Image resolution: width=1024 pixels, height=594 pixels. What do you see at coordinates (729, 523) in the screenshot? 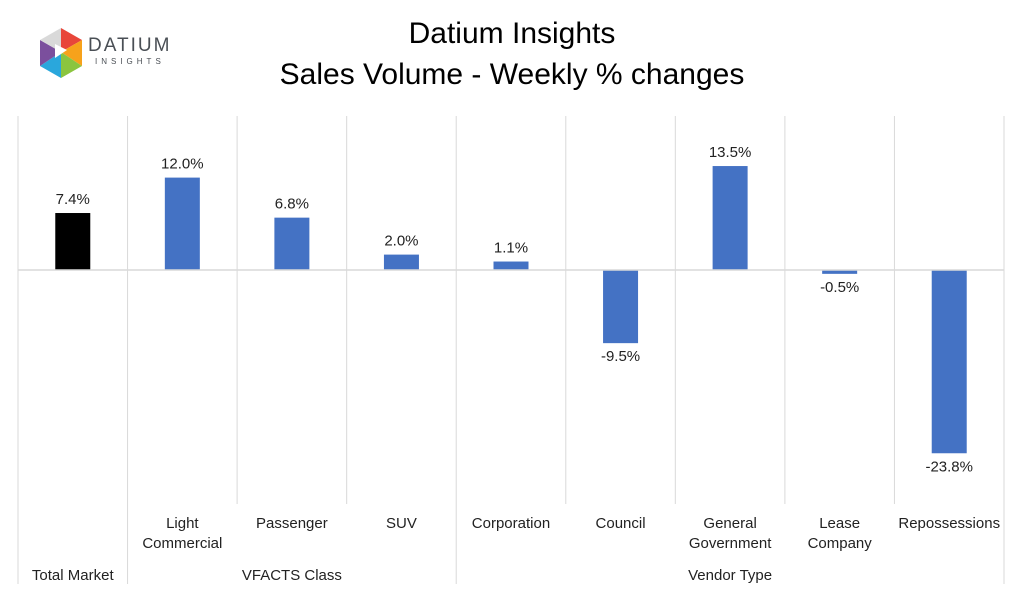
I see `category-label: General` at bounding box center [729, 523].